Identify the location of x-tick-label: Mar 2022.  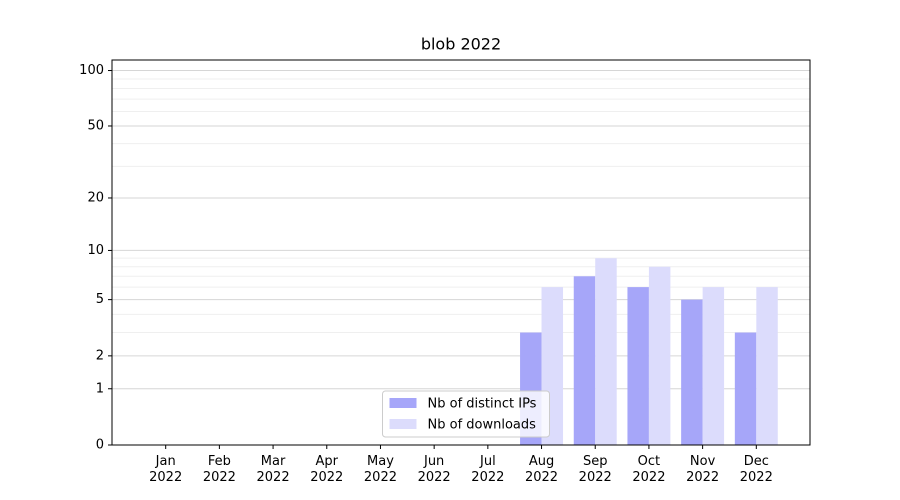
(273, 469).